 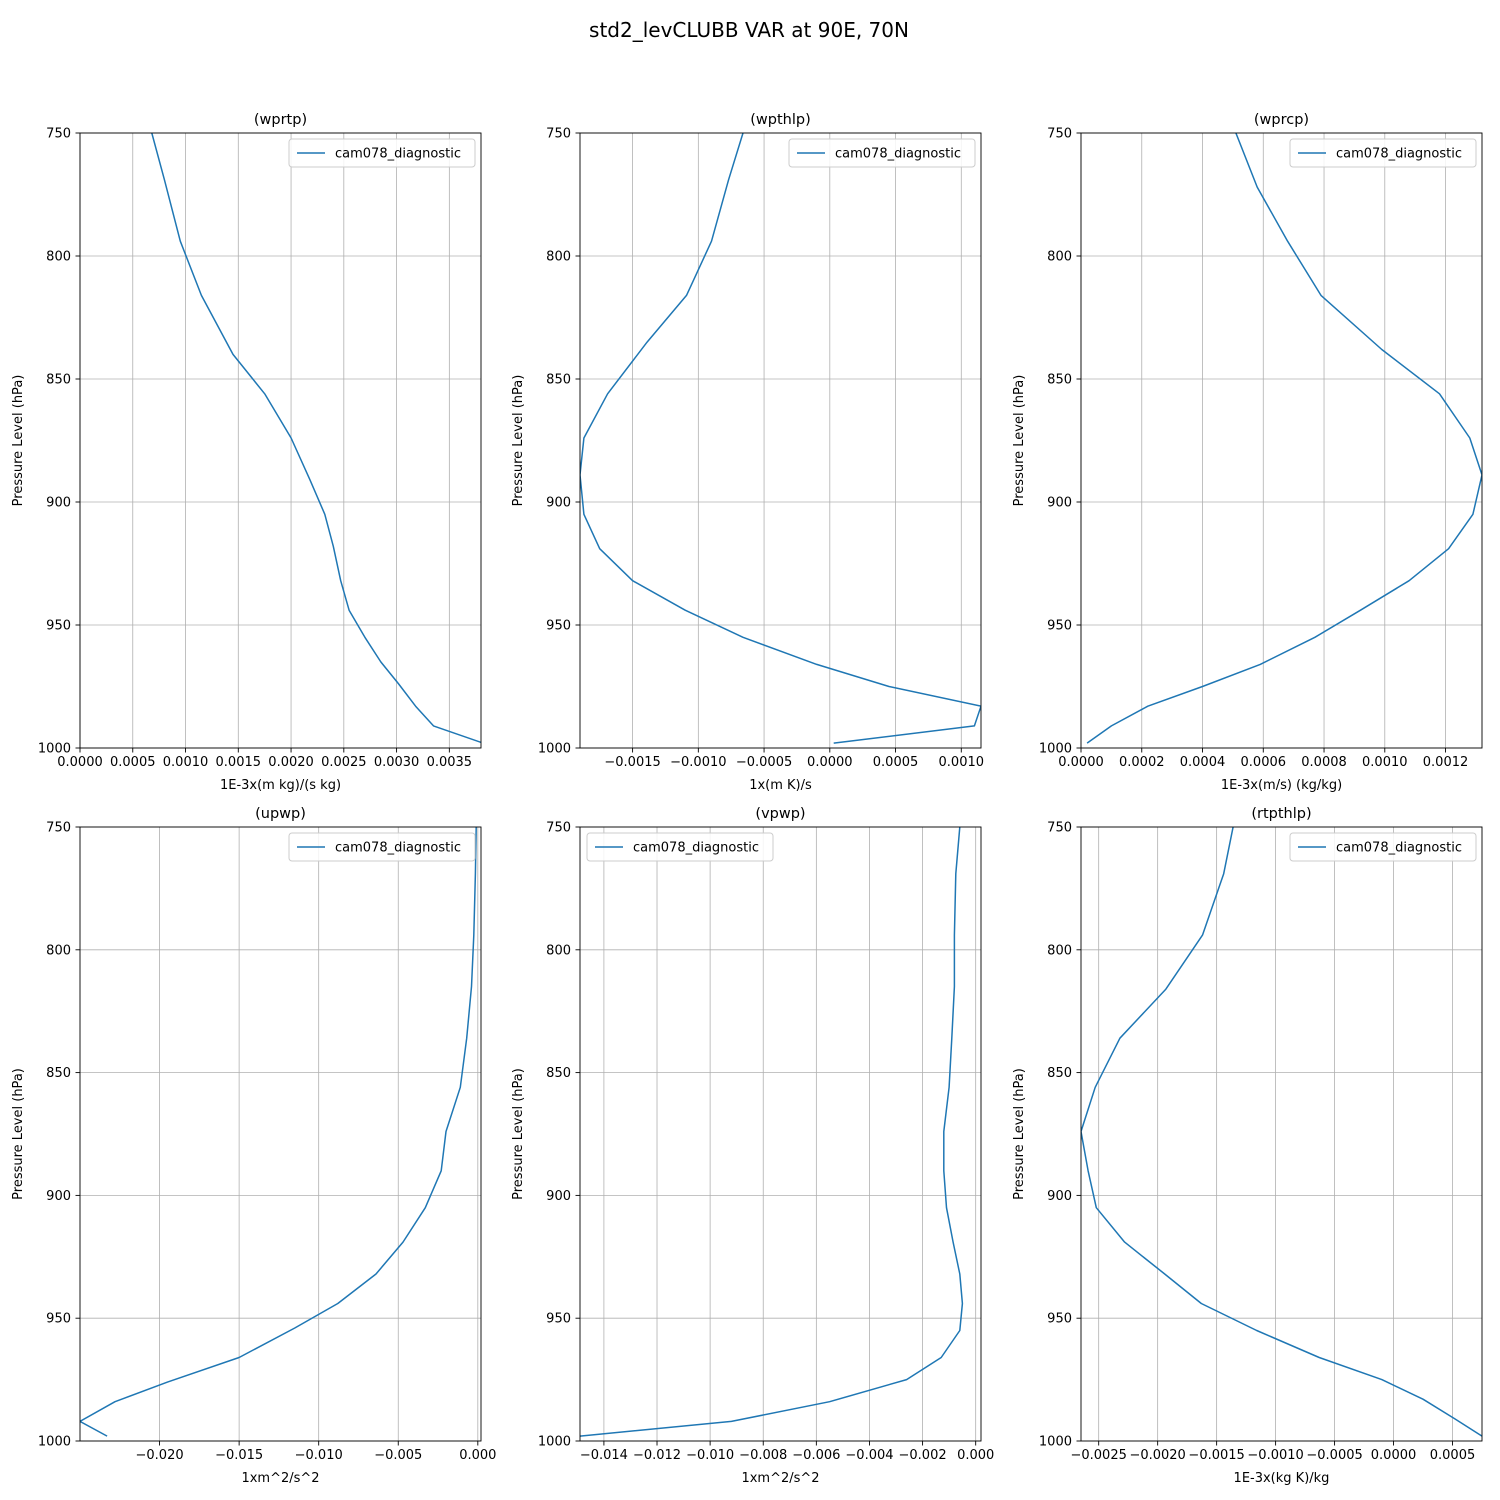 What do you see at coordinates (1281, 785) in the screenshot?
I see `x-axis-label: 1E-3x(m/s) (kg/kg)` at bounding box center [1281, 785].